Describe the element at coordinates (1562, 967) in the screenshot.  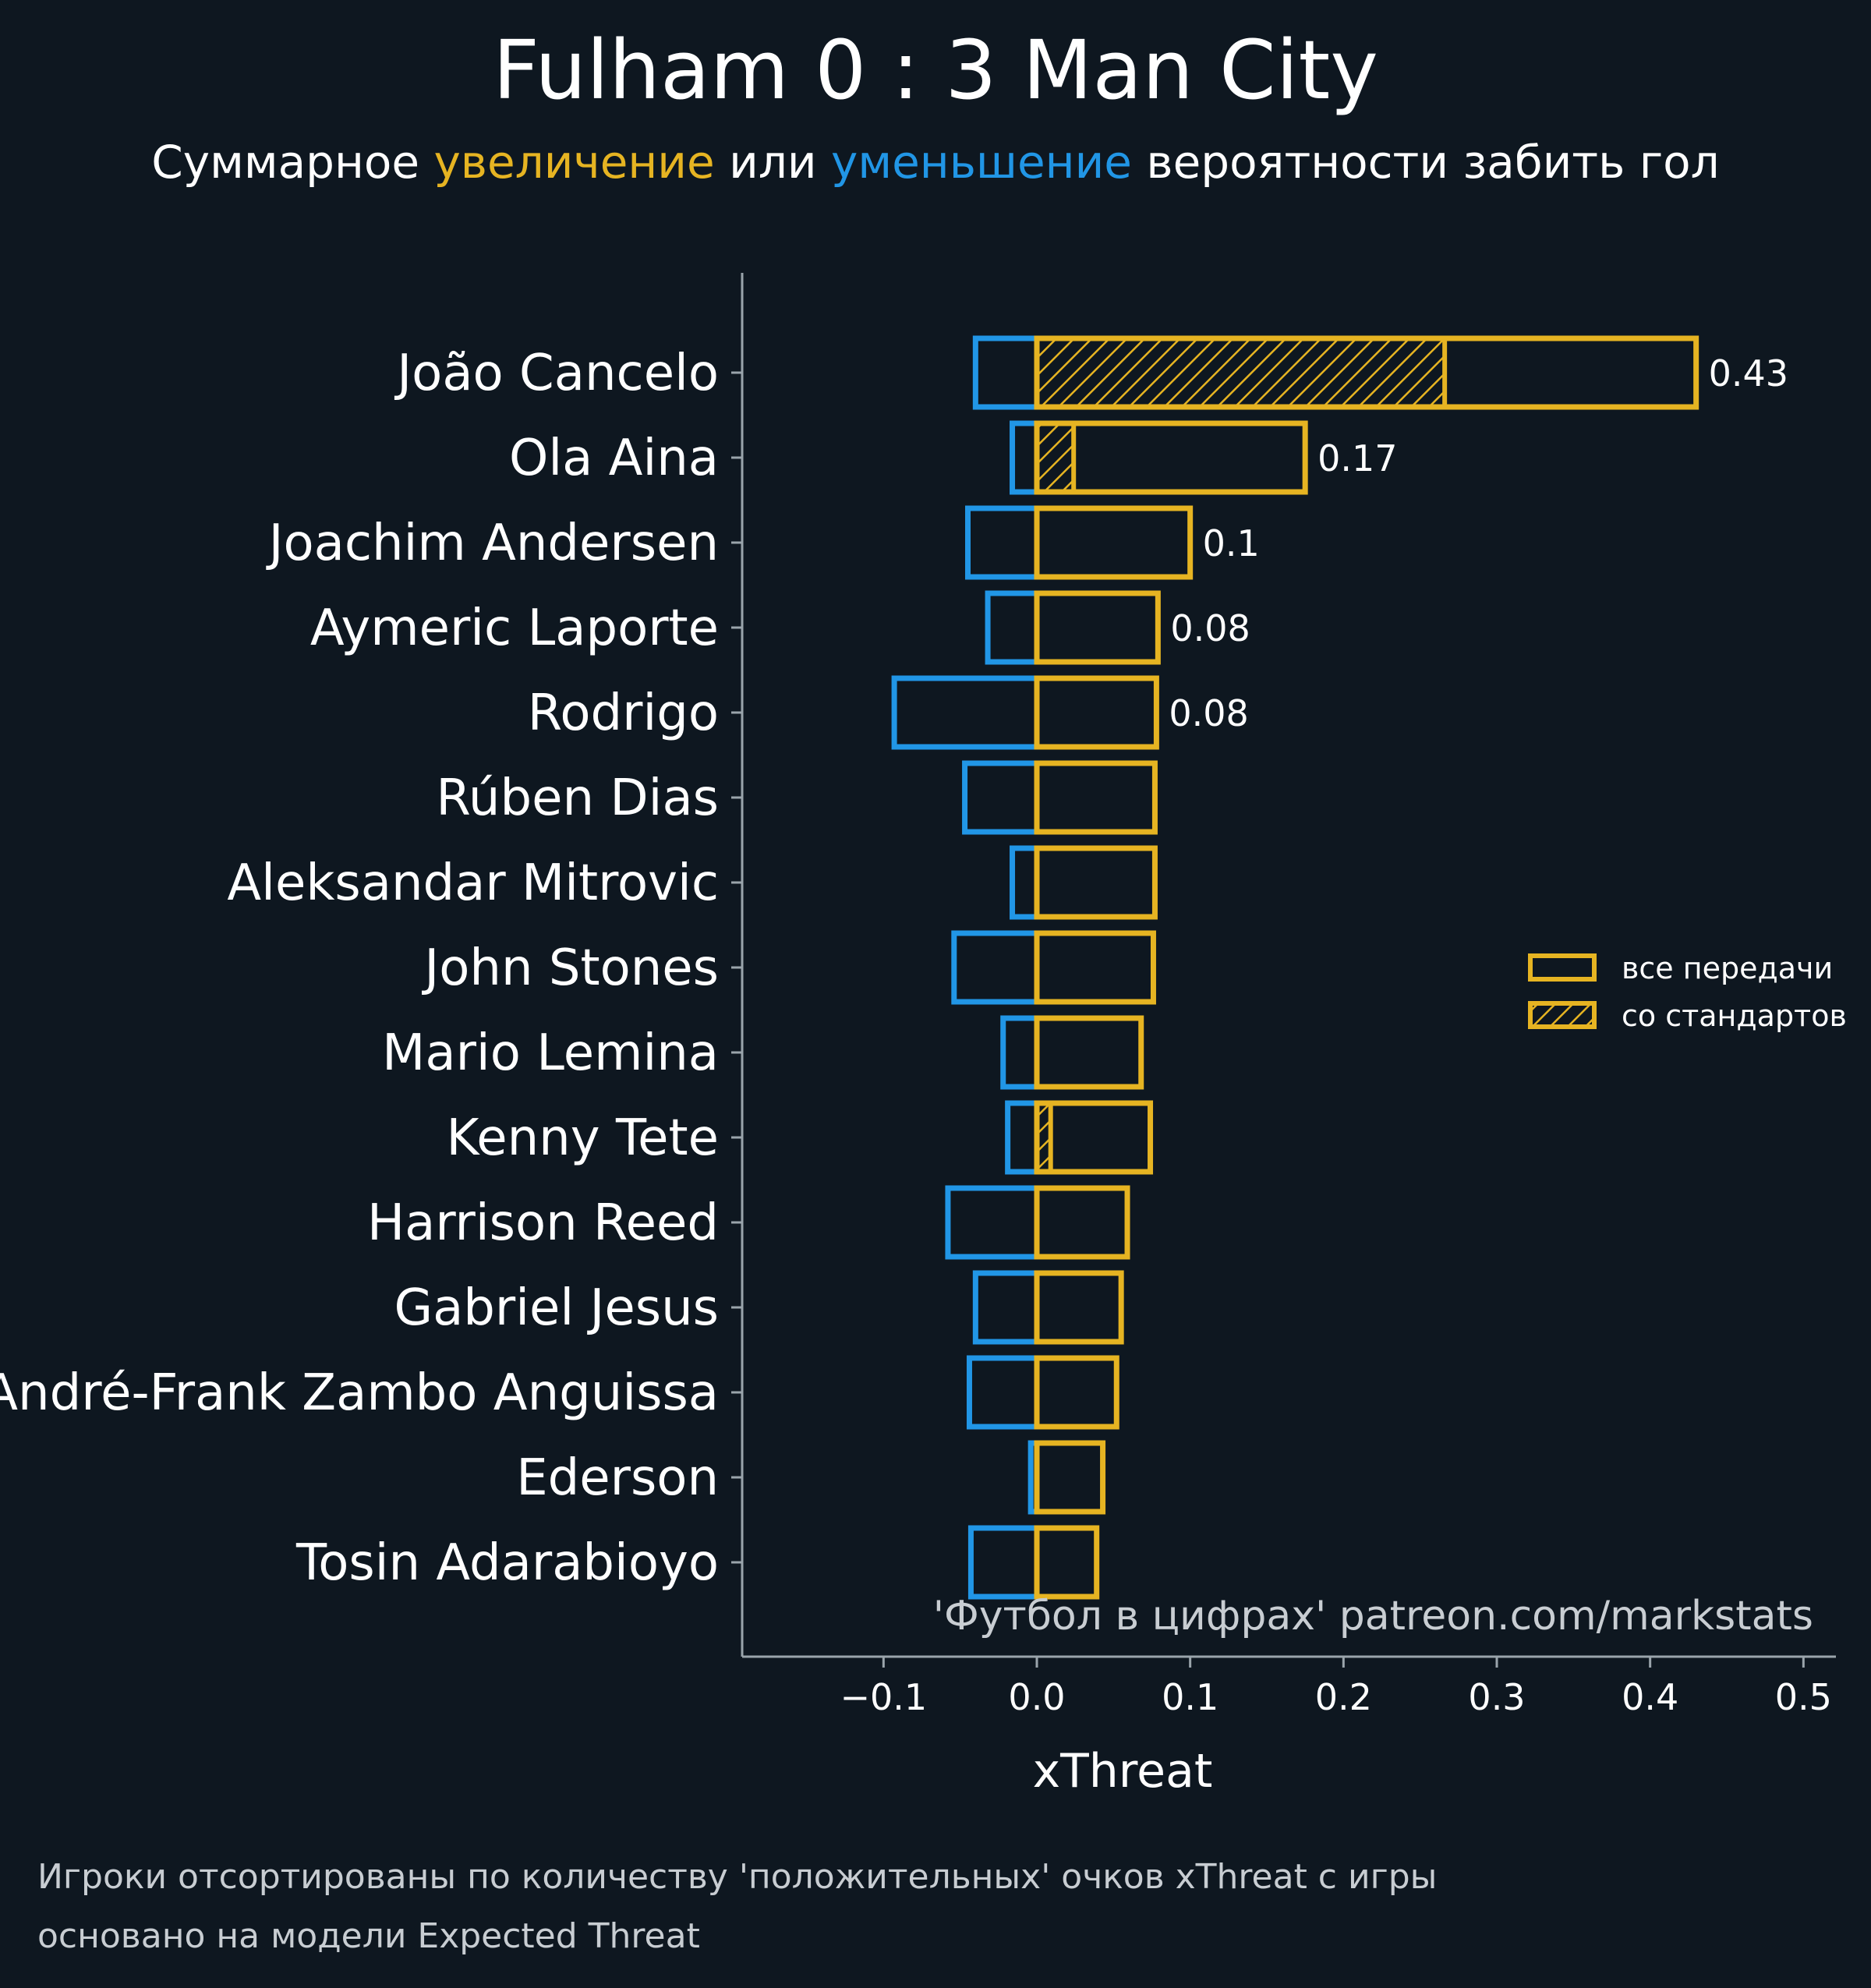
I see `legend-swatch-all-passes` at that location.